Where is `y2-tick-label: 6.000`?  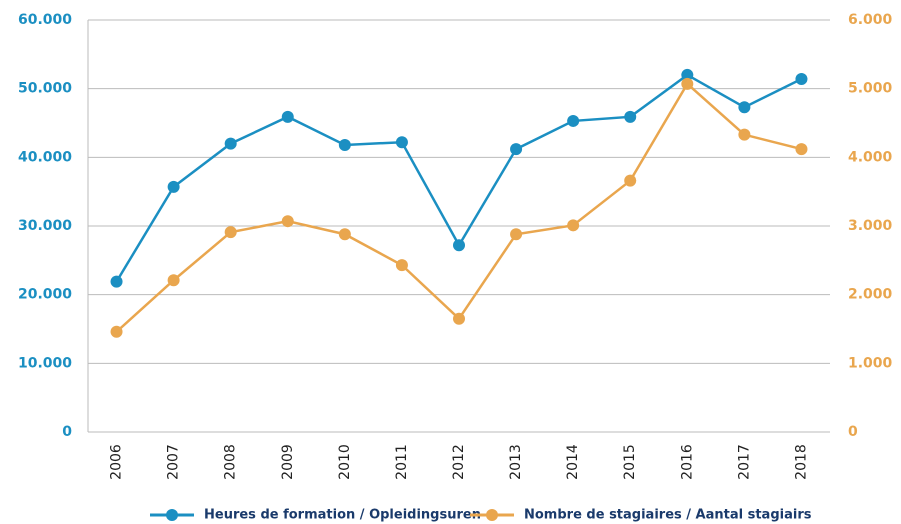 y2-tick-label: 6.000 is located at coordinates (870, 20).